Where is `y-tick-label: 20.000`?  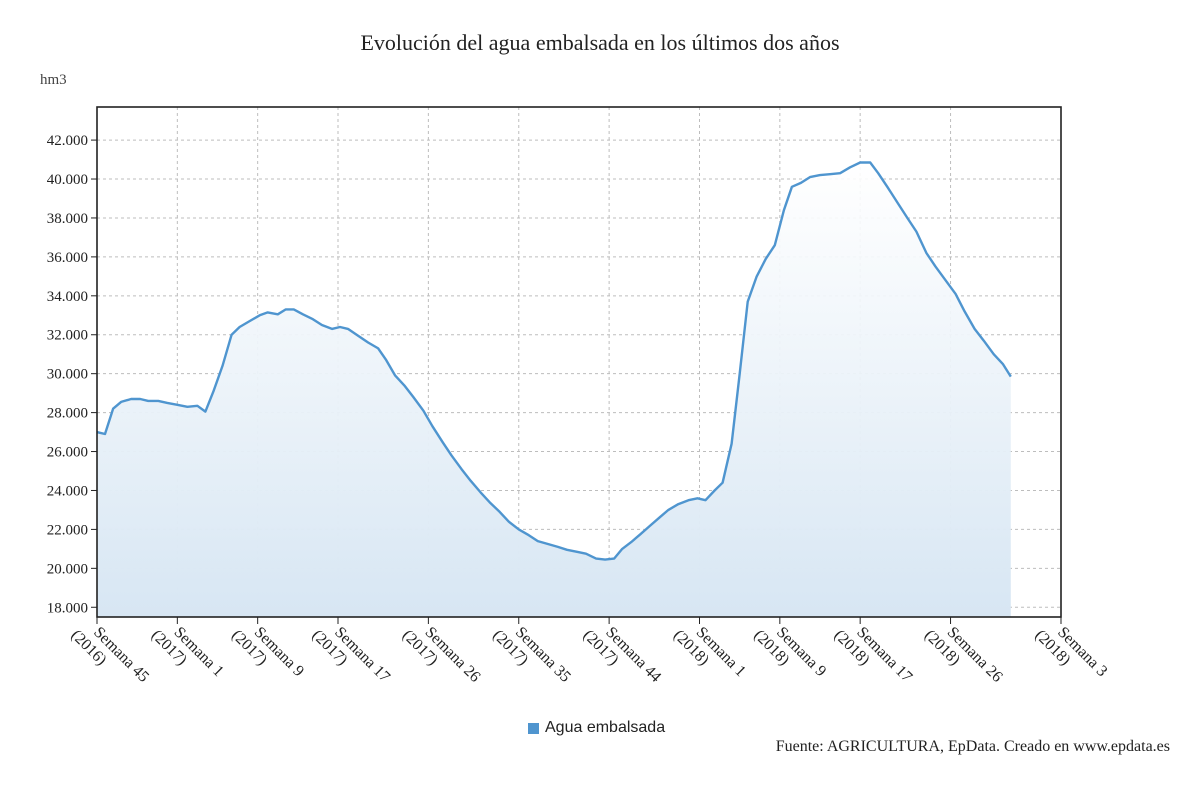 y-tick-label: 20.000 is located at coordinates (67, 569).